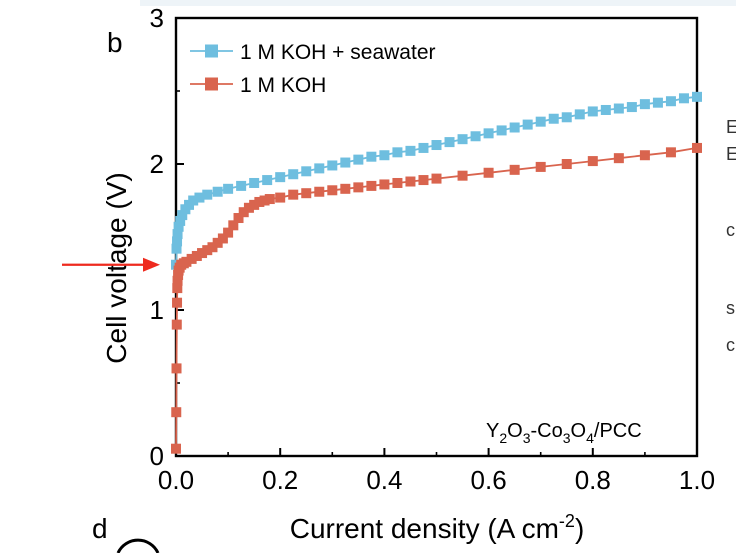  Describe the element at coordinates (590, 438) in the screenshot. I see `anno-sub: 4` at that location.